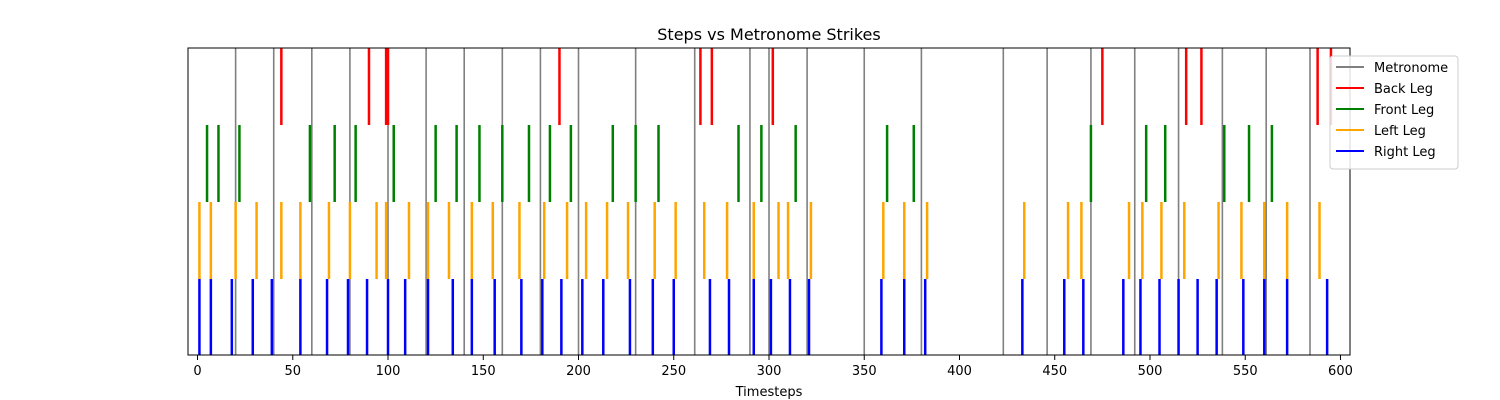 This screenshot has height=400, width=1500. I want to click on legend-label-metronome: Metronome, so click(1411, 68).